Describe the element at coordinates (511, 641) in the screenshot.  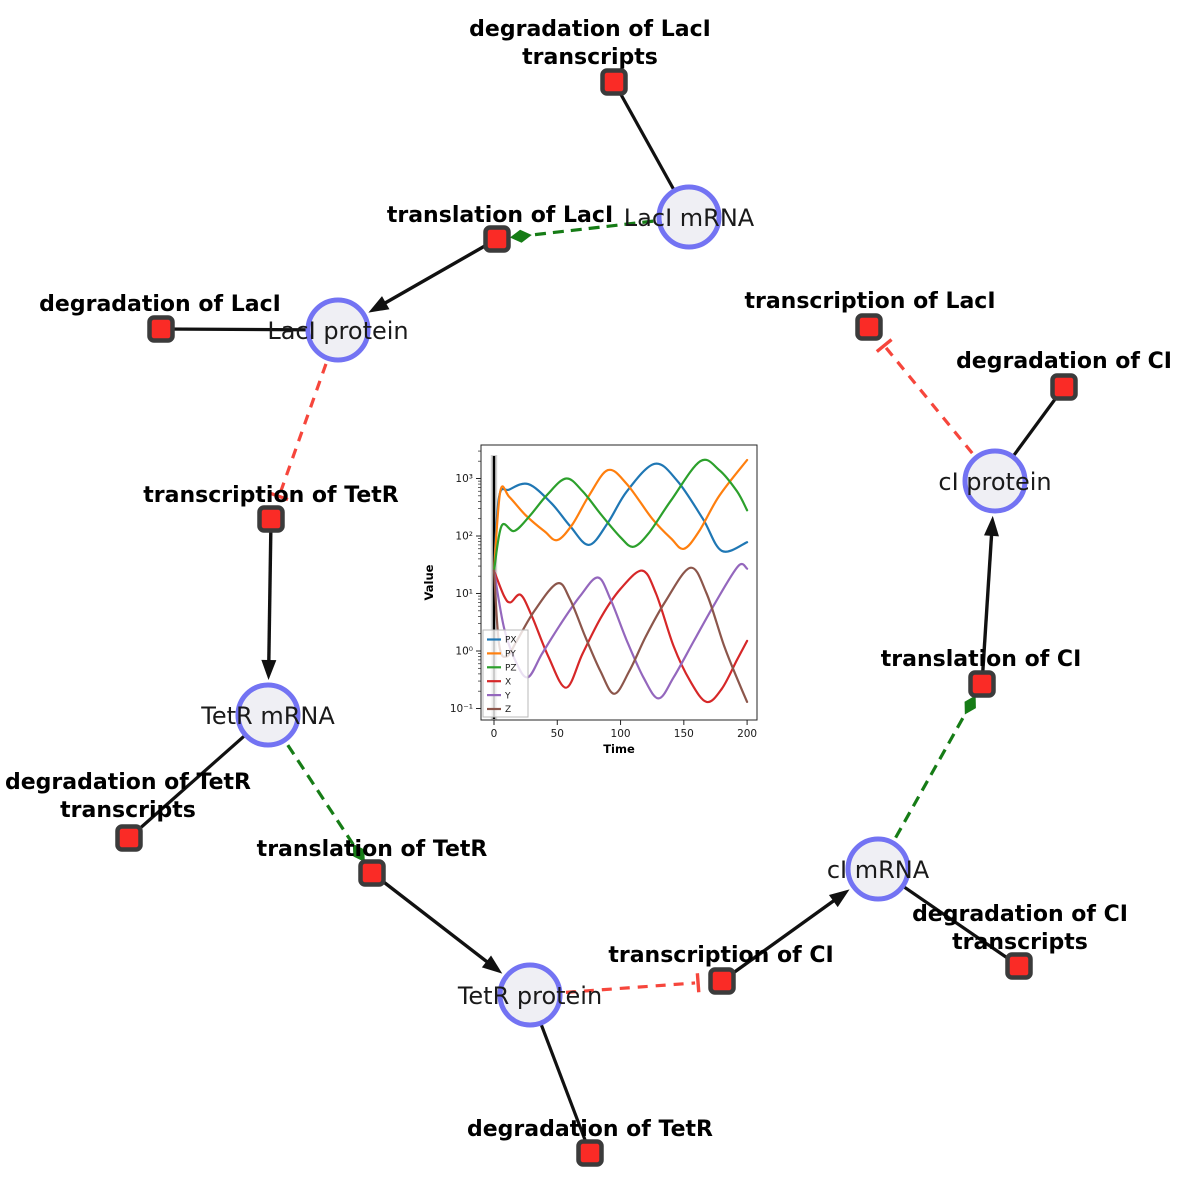
I see `legend-label-PX: PX` at that location.